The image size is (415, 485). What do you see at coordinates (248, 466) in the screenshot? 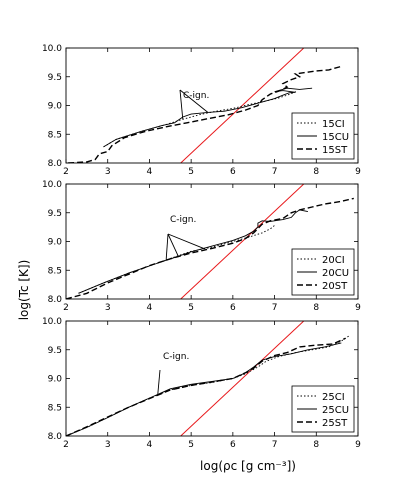
I see `x-axis-label: log(ρc [g cm⁻³])` at bounding box center [248, 466].